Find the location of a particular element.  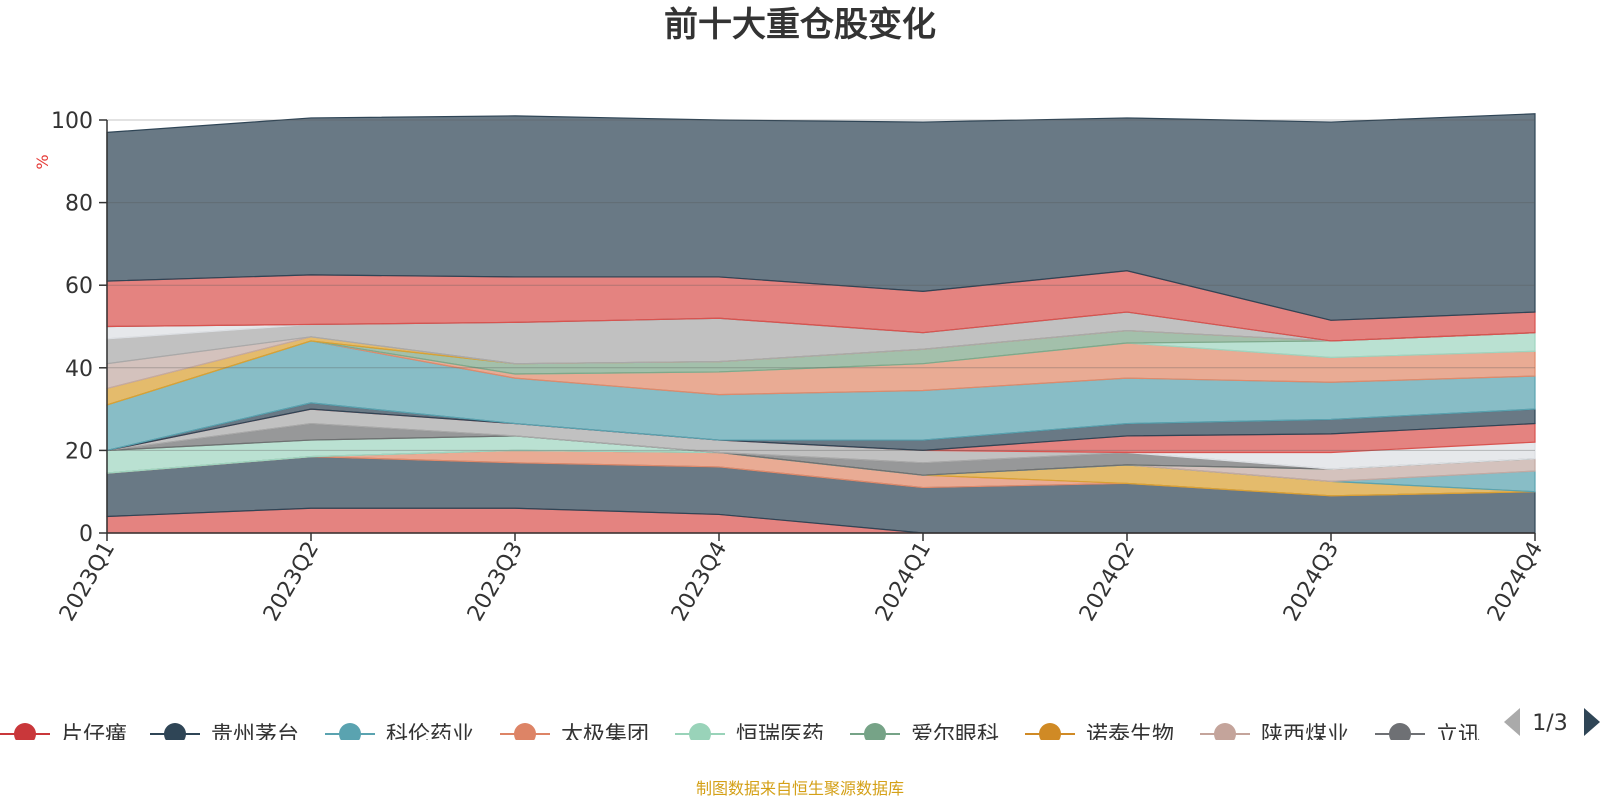

x-tick-label: 2024Q2 is located at coordinates (1107, 582).